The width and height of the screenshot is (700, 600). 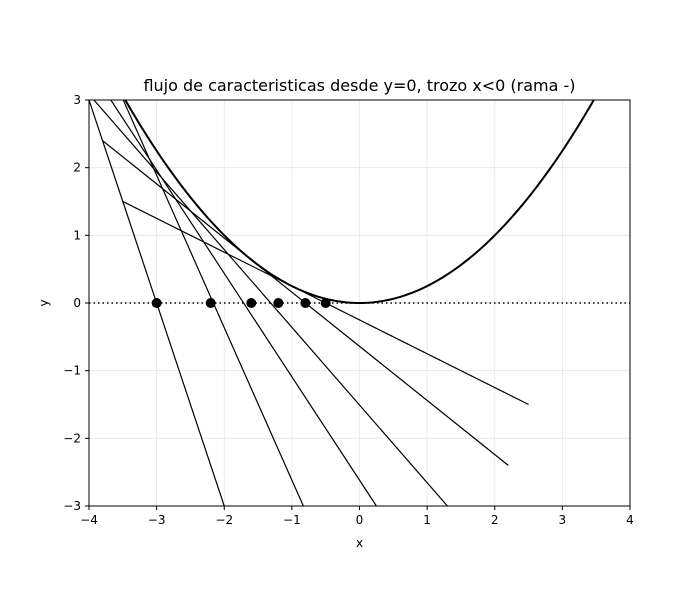 I want to click on y-tick-label-1: −2, so click(x=72, y=438).